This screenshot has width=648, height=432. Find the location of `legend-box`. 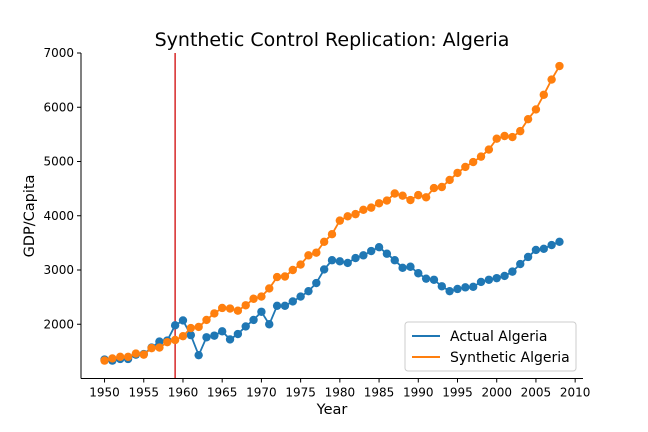

legend-box is located at coordinates (490, 346).